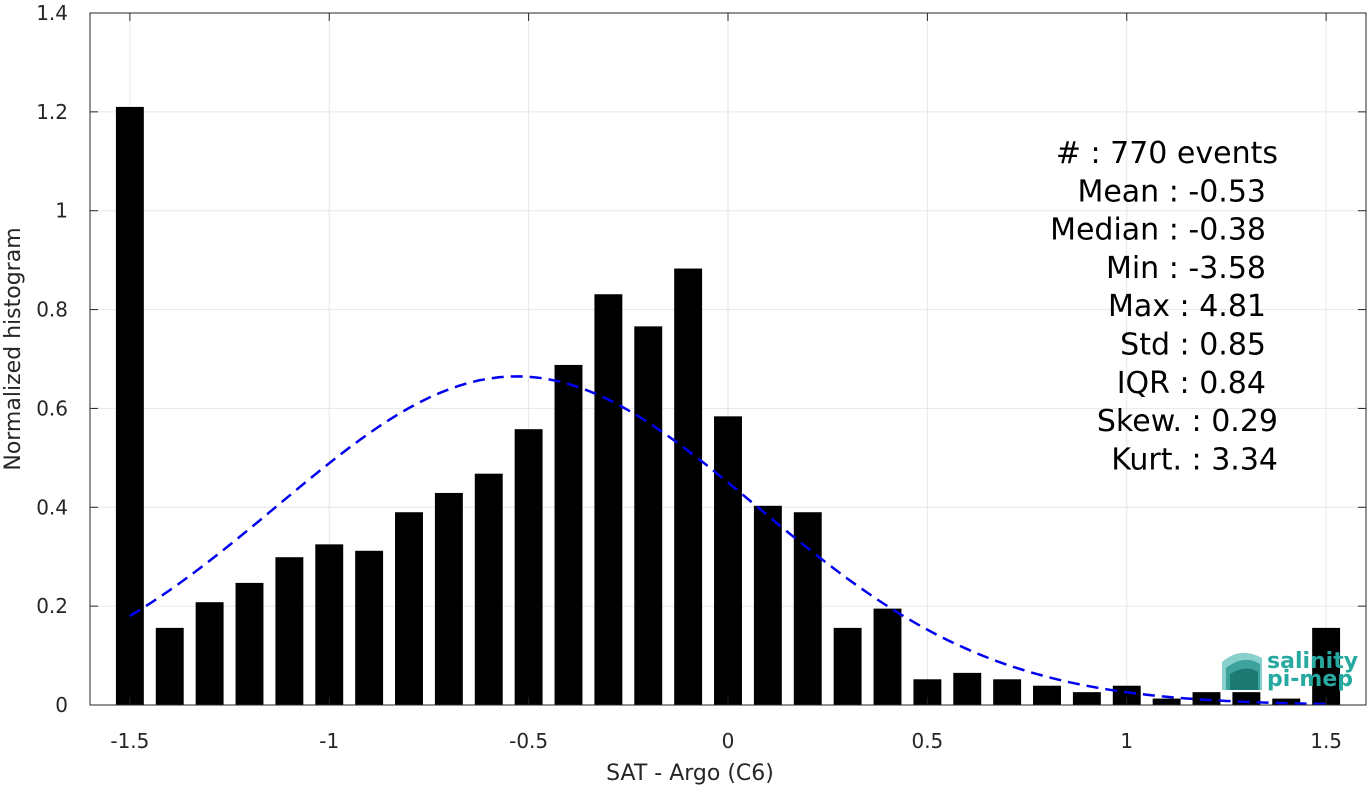  Describe the element at coordinates (52, 112) in the screenshot. I see `y-tick-label: 1.2` at that location.